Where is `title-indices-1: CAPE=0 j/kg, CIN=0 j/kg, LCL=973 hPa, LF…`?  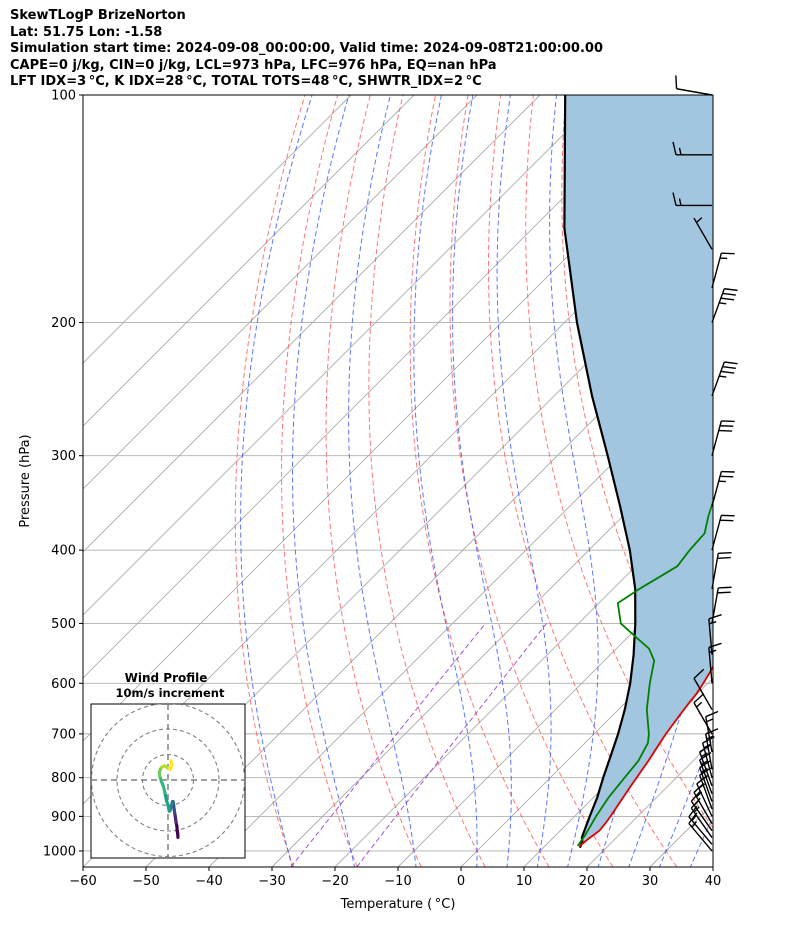
title-indices-1: CAPE=0 j/kg, CIN=0 j/kg, LCL=973 hPa, LF… is located at coordinates (253, 65).